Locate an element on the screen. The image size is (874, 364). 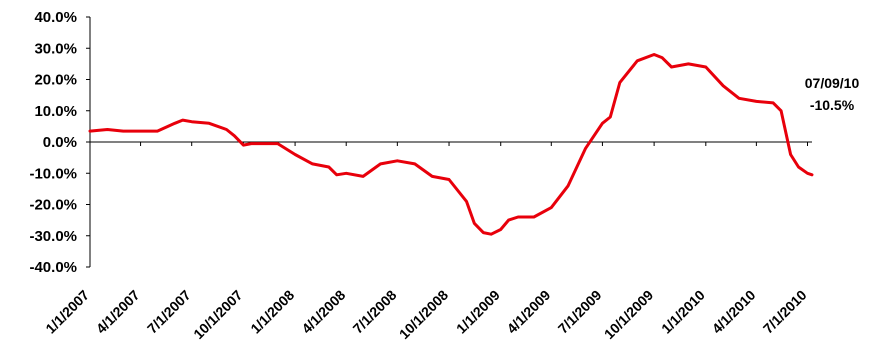
annotation-value: -10.5% is located at coordinates (832, 105).